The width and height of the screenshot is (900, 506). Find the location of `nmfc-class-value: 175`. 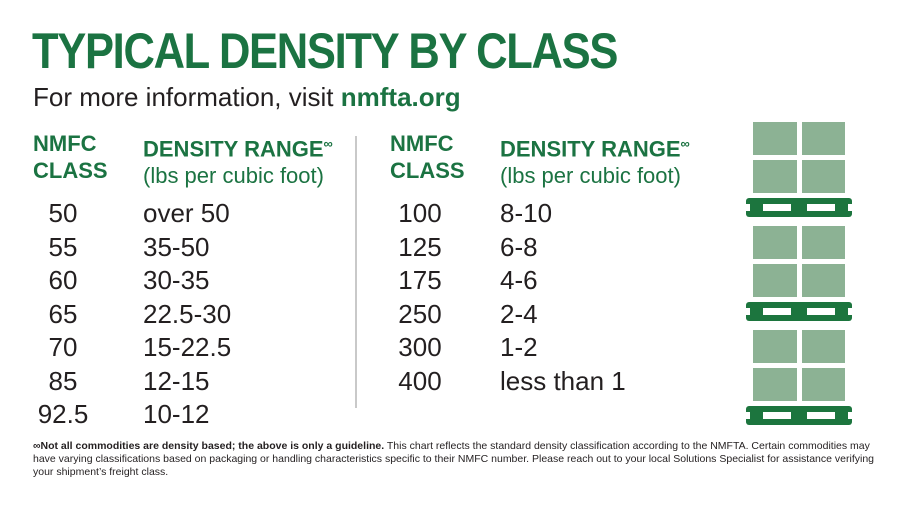

nmfc-class-value: 175 is located at coordinates (420, 280).